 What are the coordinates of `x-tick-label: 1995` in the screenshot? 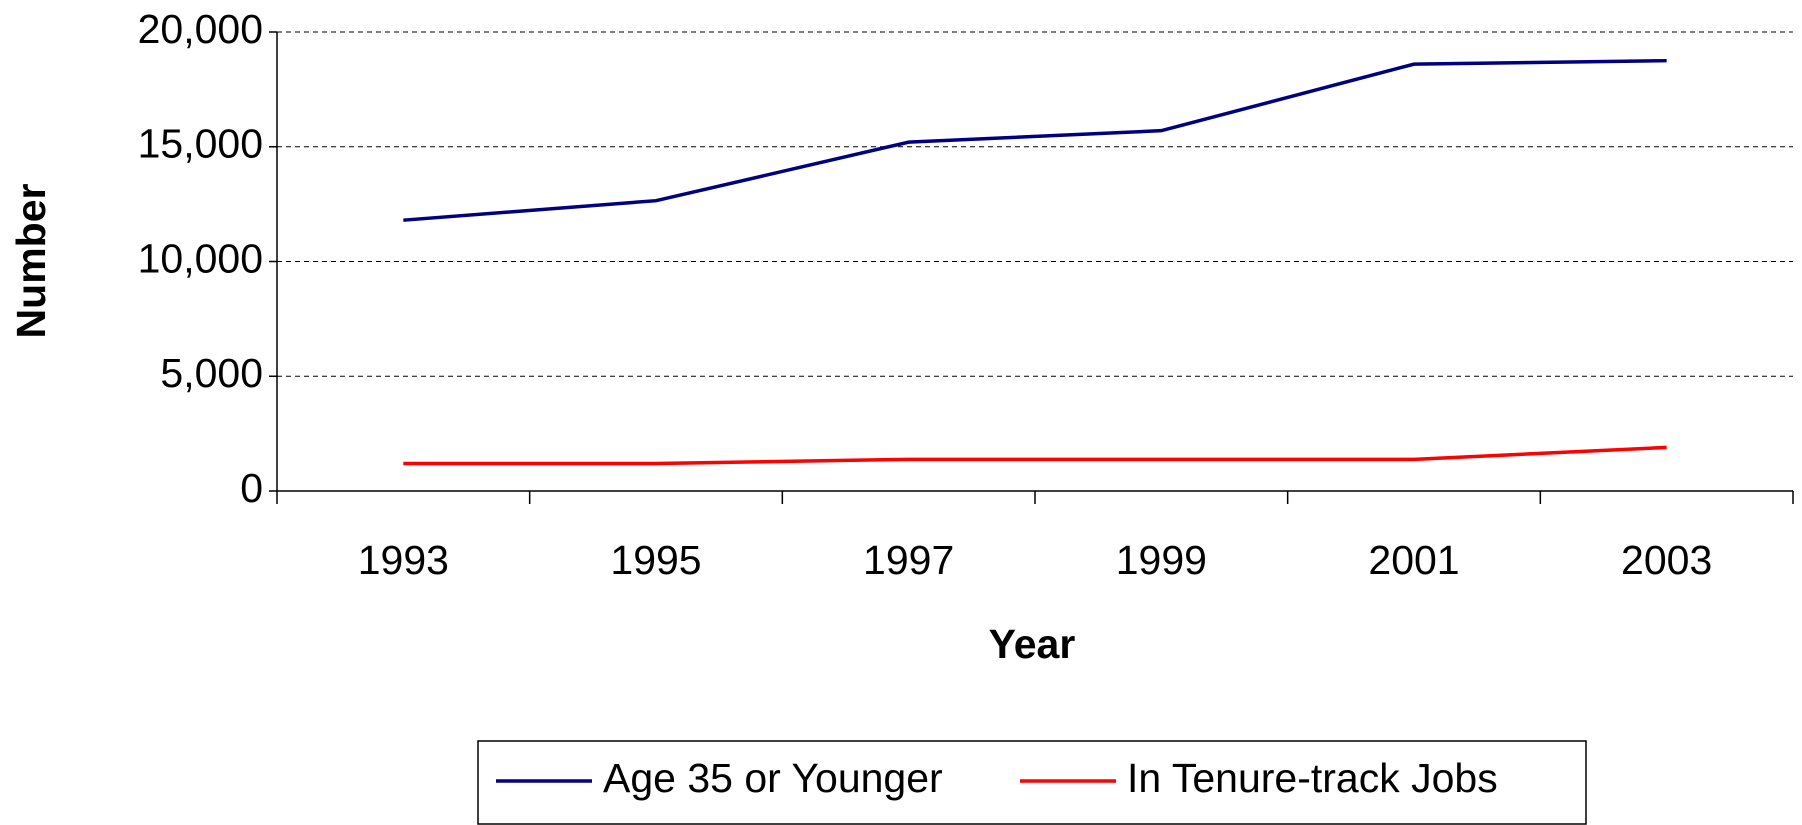 It's located at (655, 560).